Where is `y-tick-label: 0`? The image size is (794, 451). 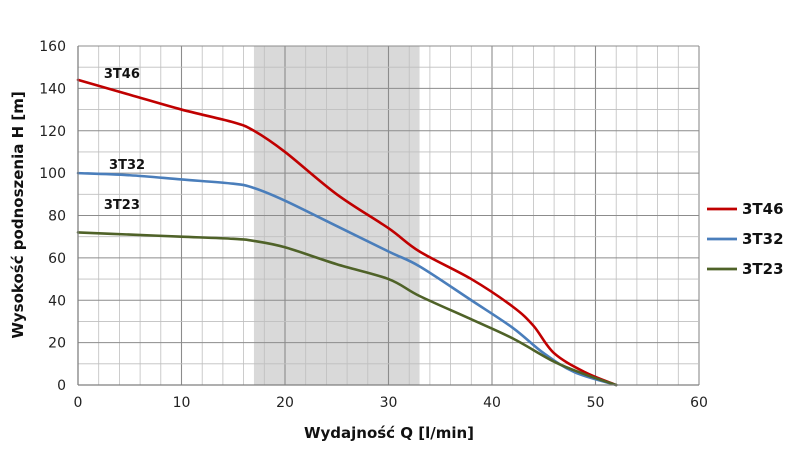 y-tick-label: 0 is located at coordinates (61, 386).